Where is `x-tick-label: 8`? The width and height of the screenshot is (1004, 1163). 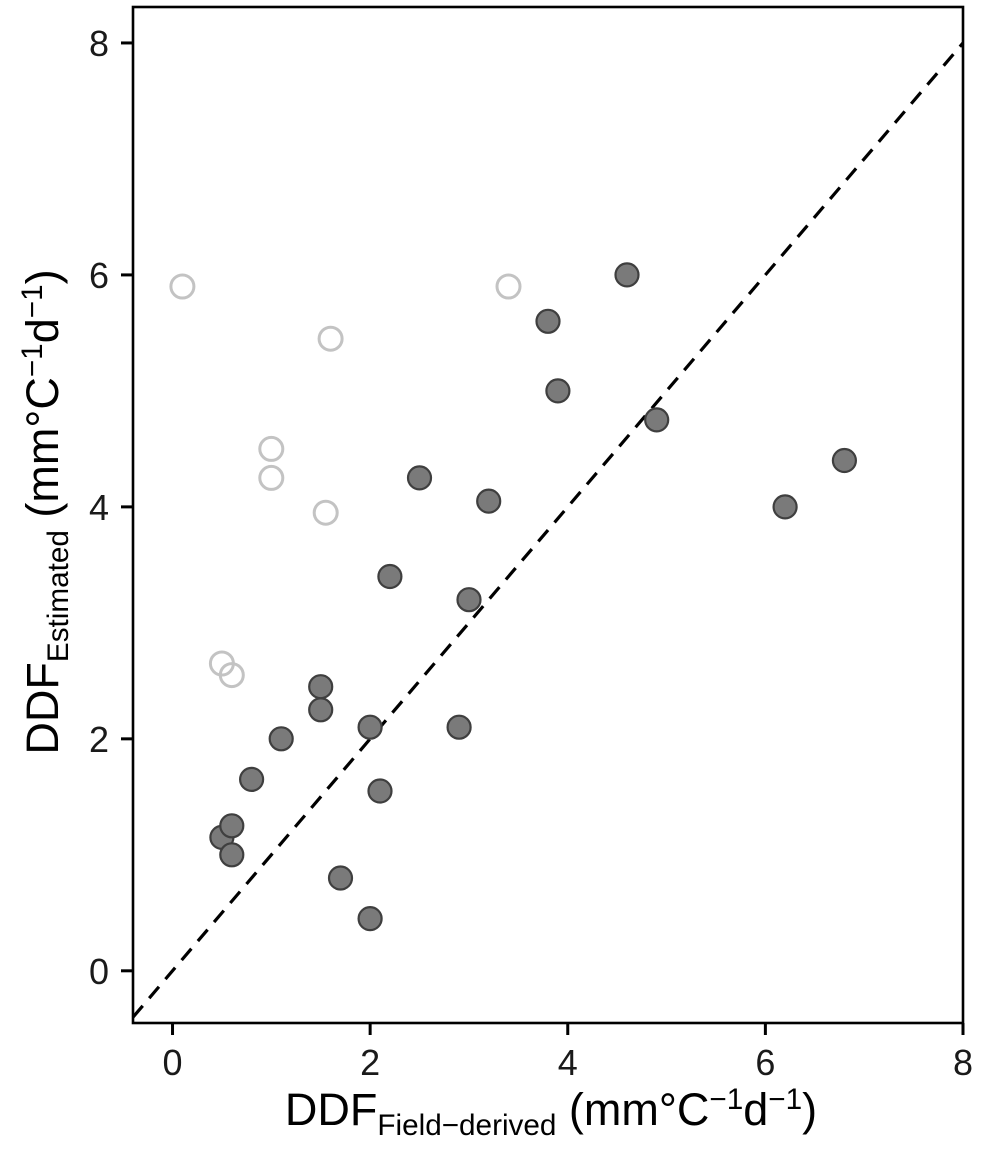
x-tick-label: 8 is located at coordinates (963, 1062).